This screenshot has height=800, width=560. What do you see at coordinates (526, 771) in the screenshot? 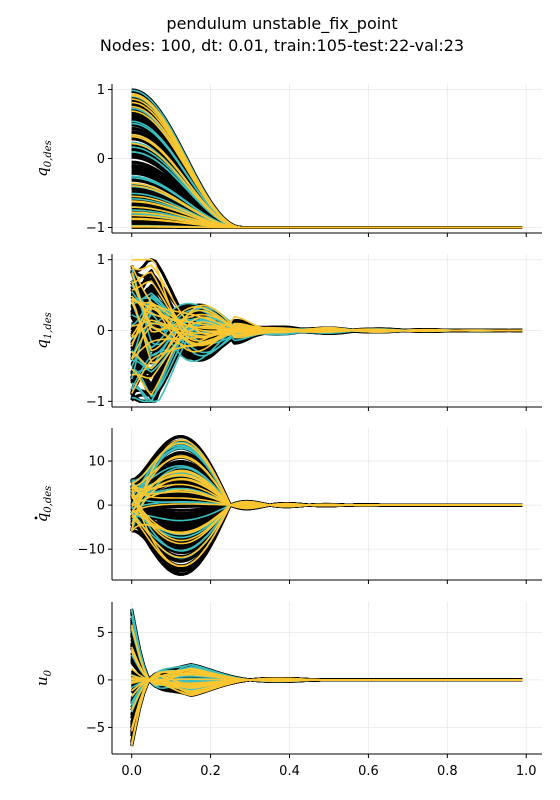
I see `x-tick-label: 1.0` at bounding box center [526, 771].